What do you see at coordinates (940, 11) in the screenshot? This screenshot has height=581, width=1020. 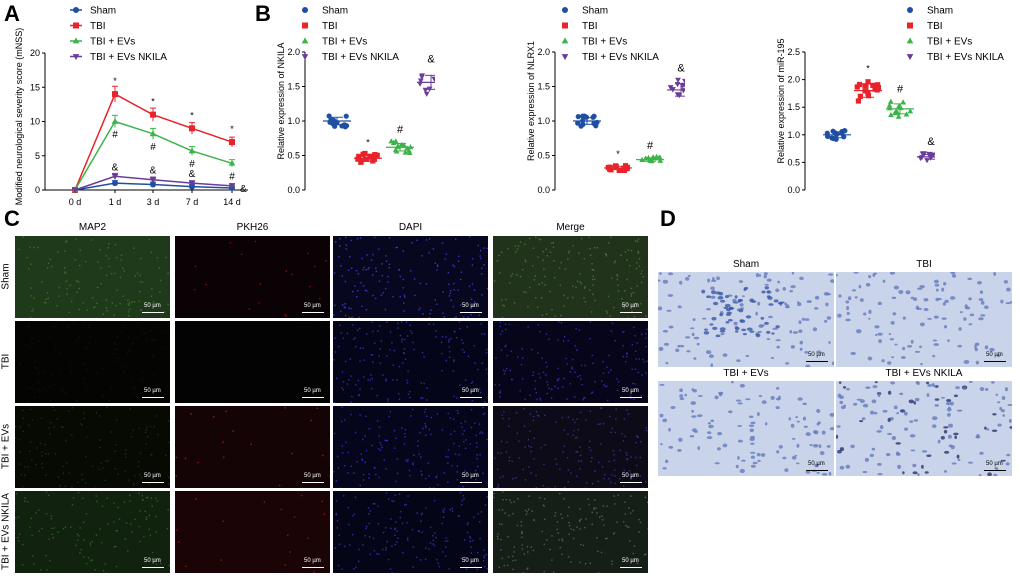 I see `legend-label: Sham` at bounding box center [940, 11].